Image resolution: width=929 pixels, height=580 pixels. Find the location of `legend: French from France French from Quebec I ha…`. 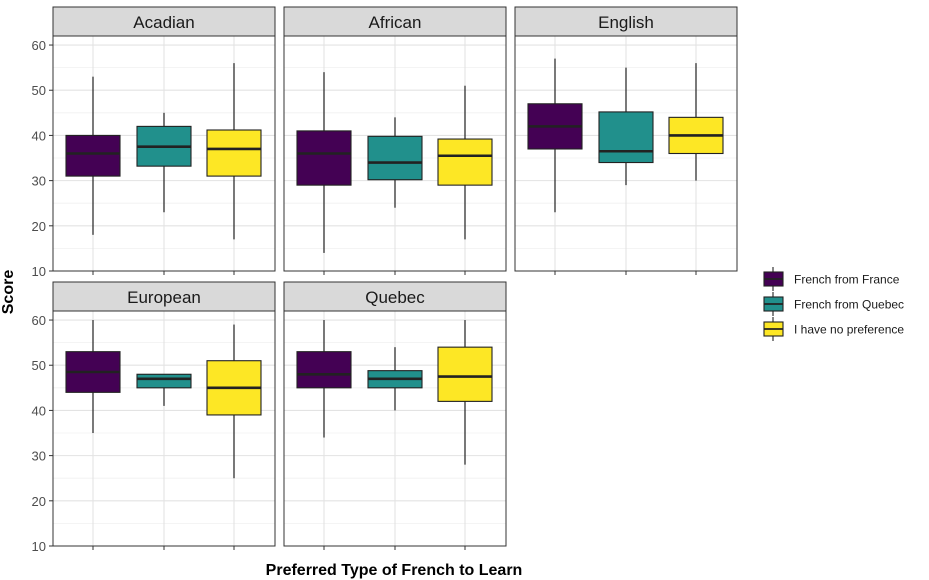

legend: French from France French from Quebec I ha… is located at coordinates (833, 304).